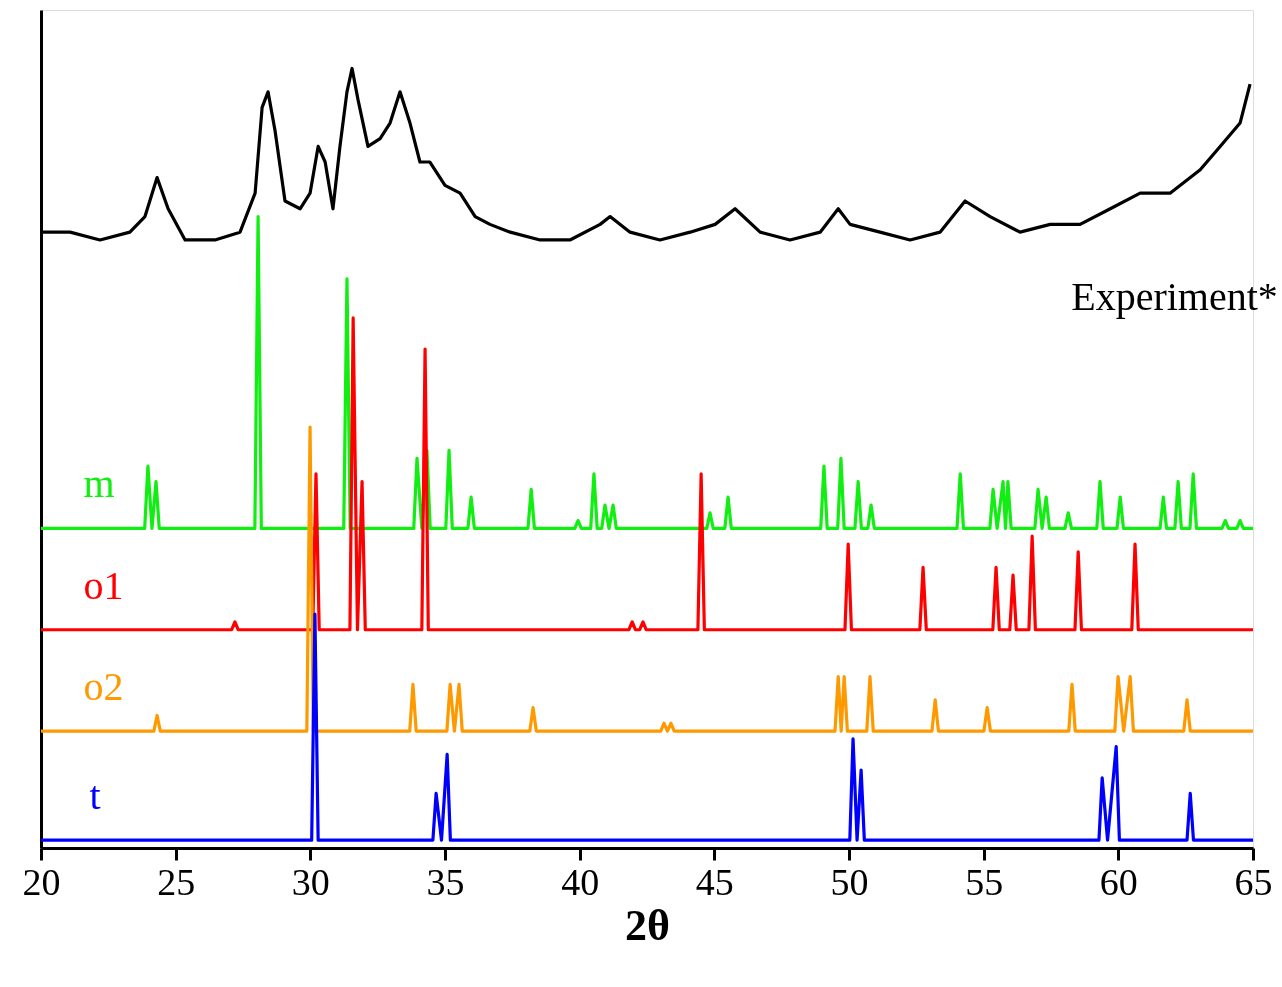 The image size is (1282, 987). Describe the element at coordinates (849, 881) in the screenshot. I see `x-tick-label: 50` at that location.